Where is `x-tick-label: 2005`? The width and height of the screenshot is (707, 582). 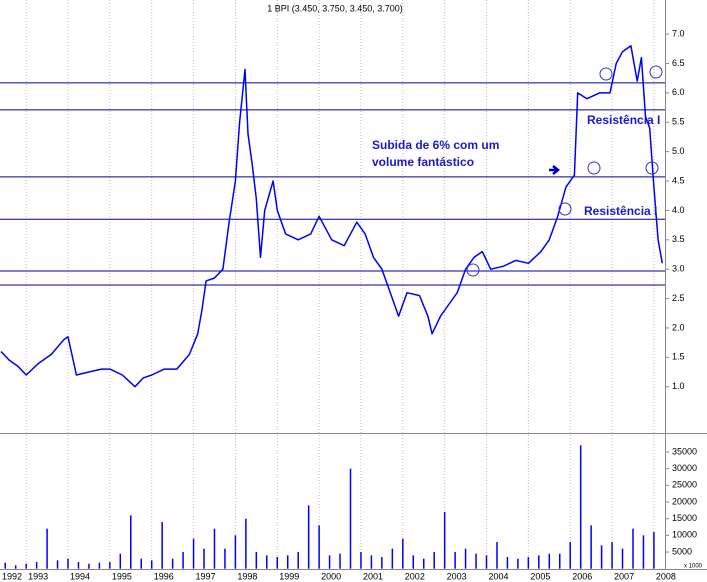
x-tick-label: 2005 is located at coordinates (540, 576).